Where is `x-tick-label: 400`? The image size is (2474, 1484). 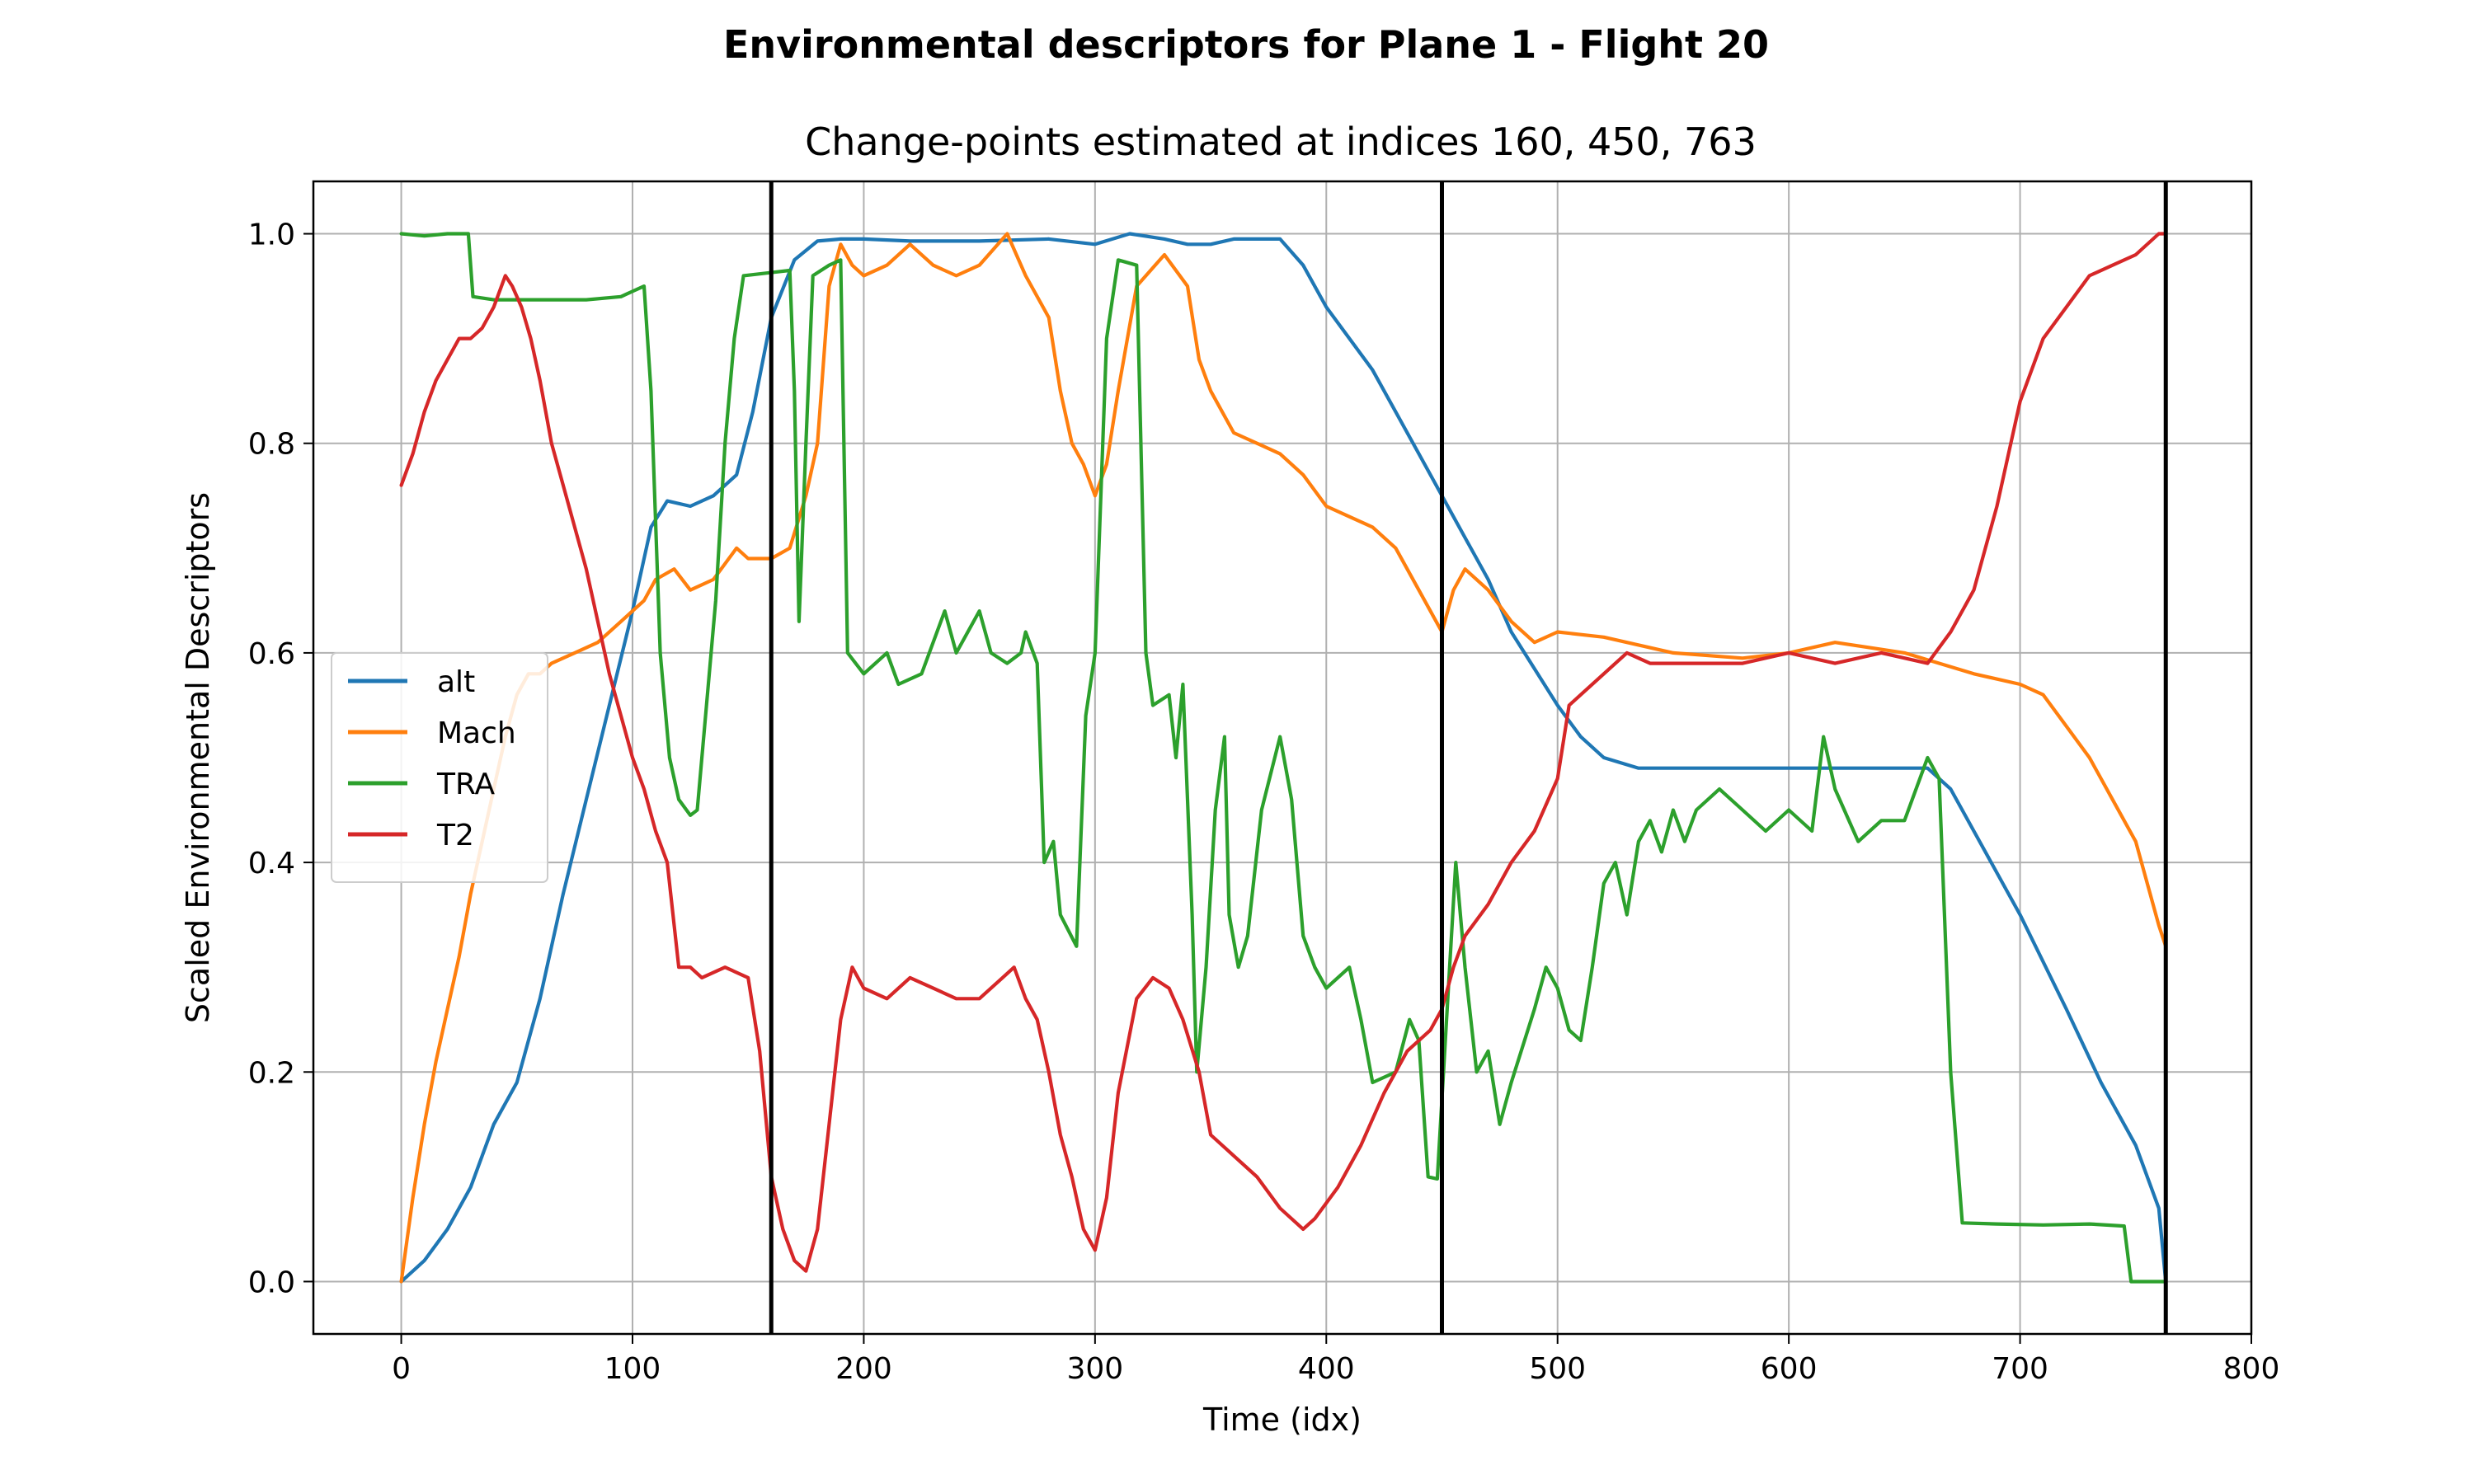
x-tick-label: 400 is located at coordinates (1326, 1369).